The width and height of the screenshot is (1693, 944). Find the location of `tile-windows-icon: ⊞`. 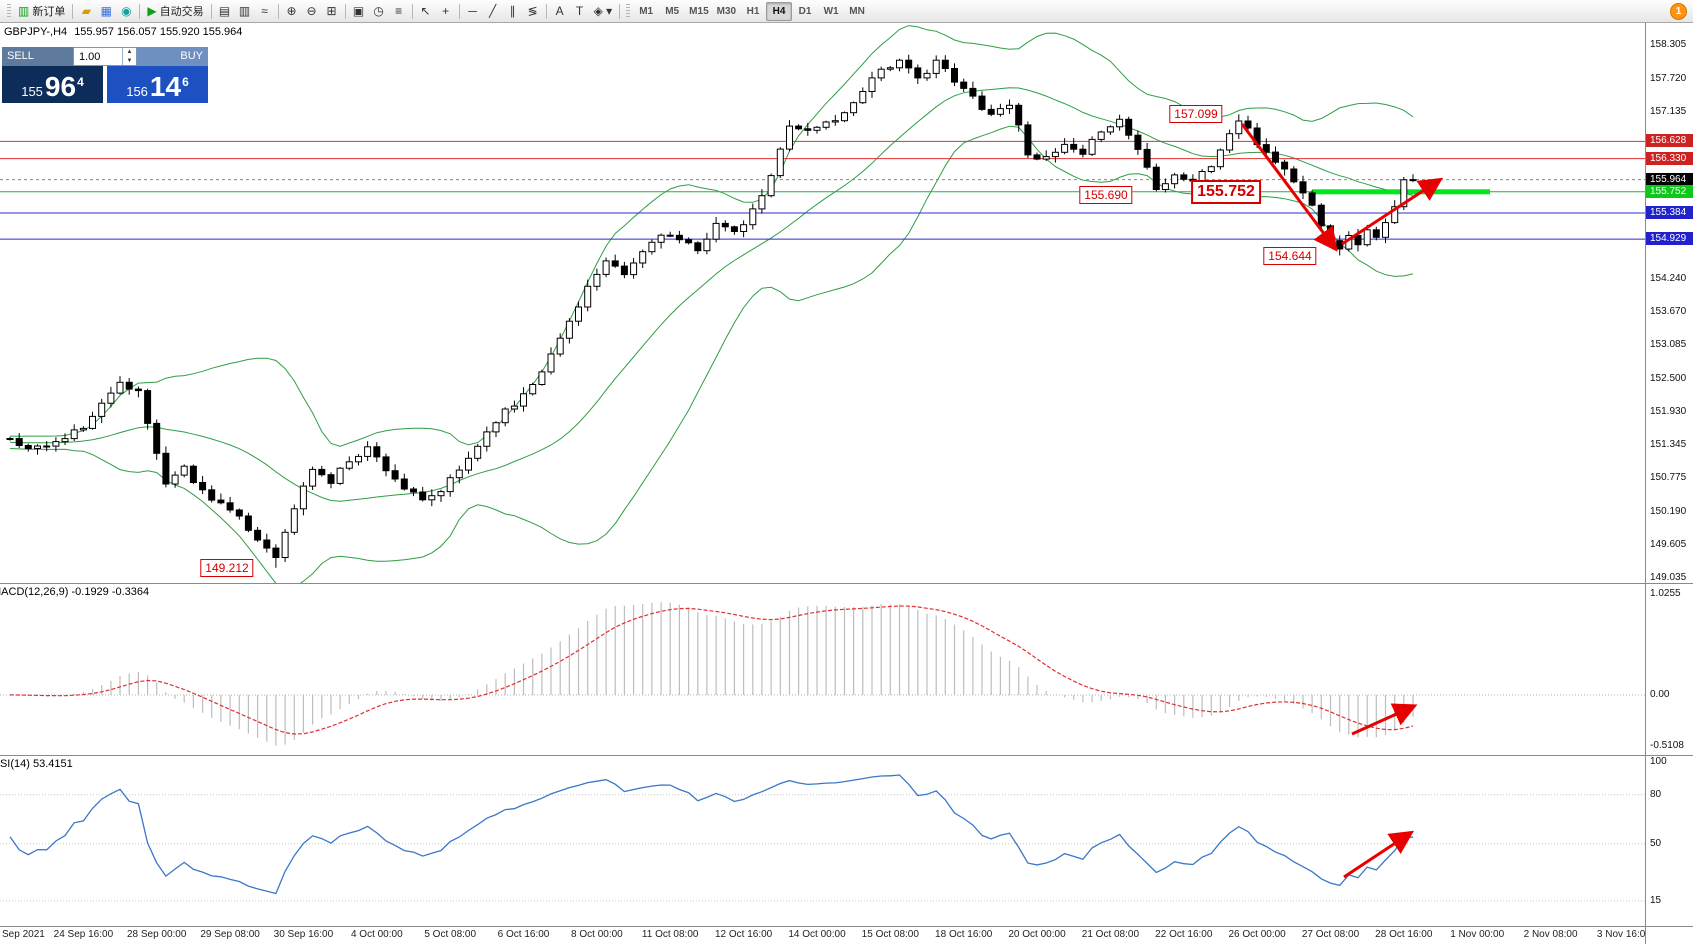

tile-windows-icon: ⊞ is located at coordinates (331, 11).